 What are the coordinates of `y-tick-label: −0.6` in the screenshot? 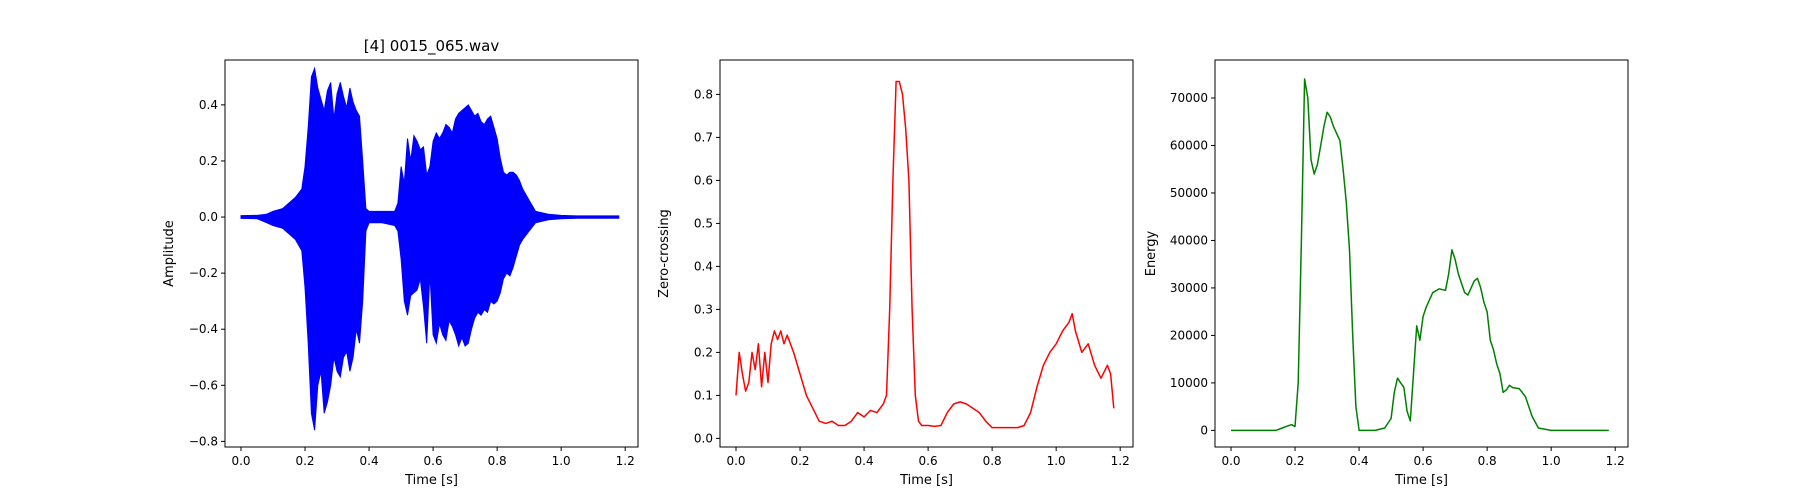 It's located at (203, 385).